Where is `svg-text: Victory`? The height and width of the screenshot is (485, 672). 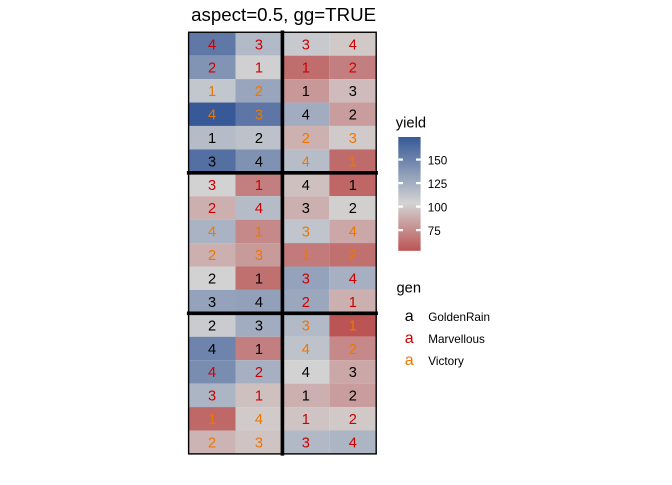 svg-text: Victory is located at coordinates (446, 361).